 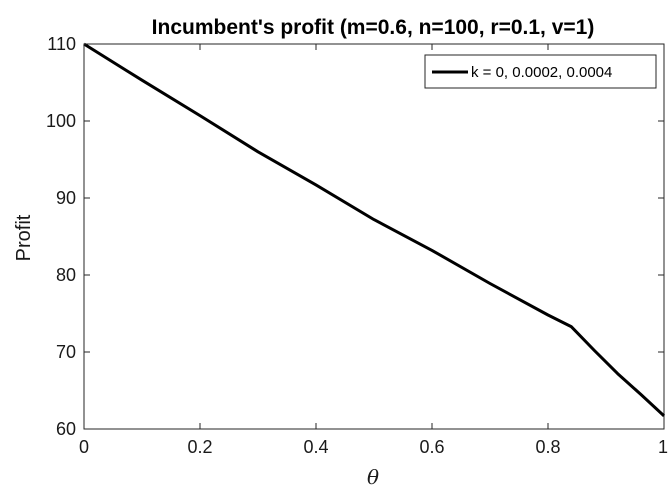 What do you see at coordinates (84, 447) in the screenshot?
I see `x-tick-label: 0` at bounding box center [84, 447].